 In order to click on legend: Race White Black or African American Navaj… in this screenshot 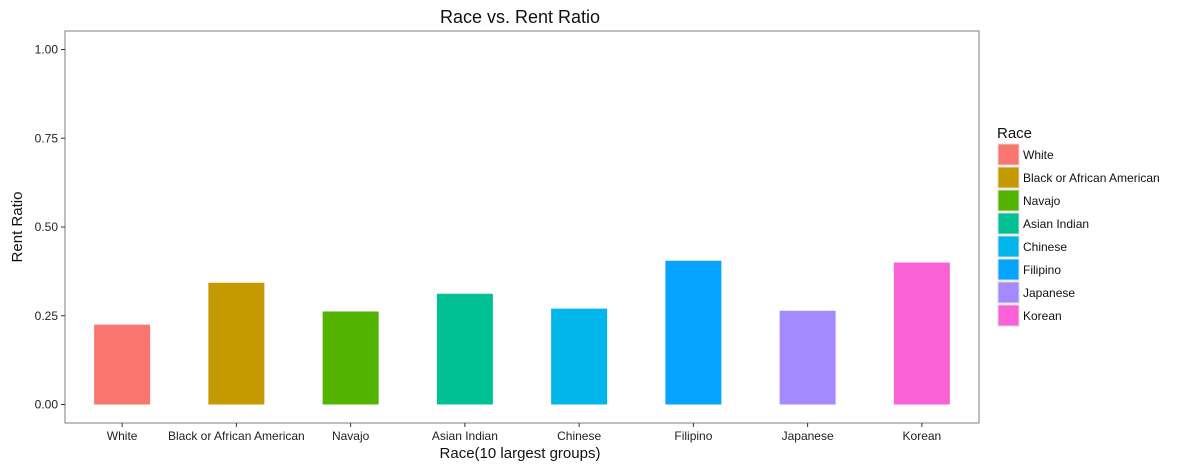, I will do `click(1078, 226)`.